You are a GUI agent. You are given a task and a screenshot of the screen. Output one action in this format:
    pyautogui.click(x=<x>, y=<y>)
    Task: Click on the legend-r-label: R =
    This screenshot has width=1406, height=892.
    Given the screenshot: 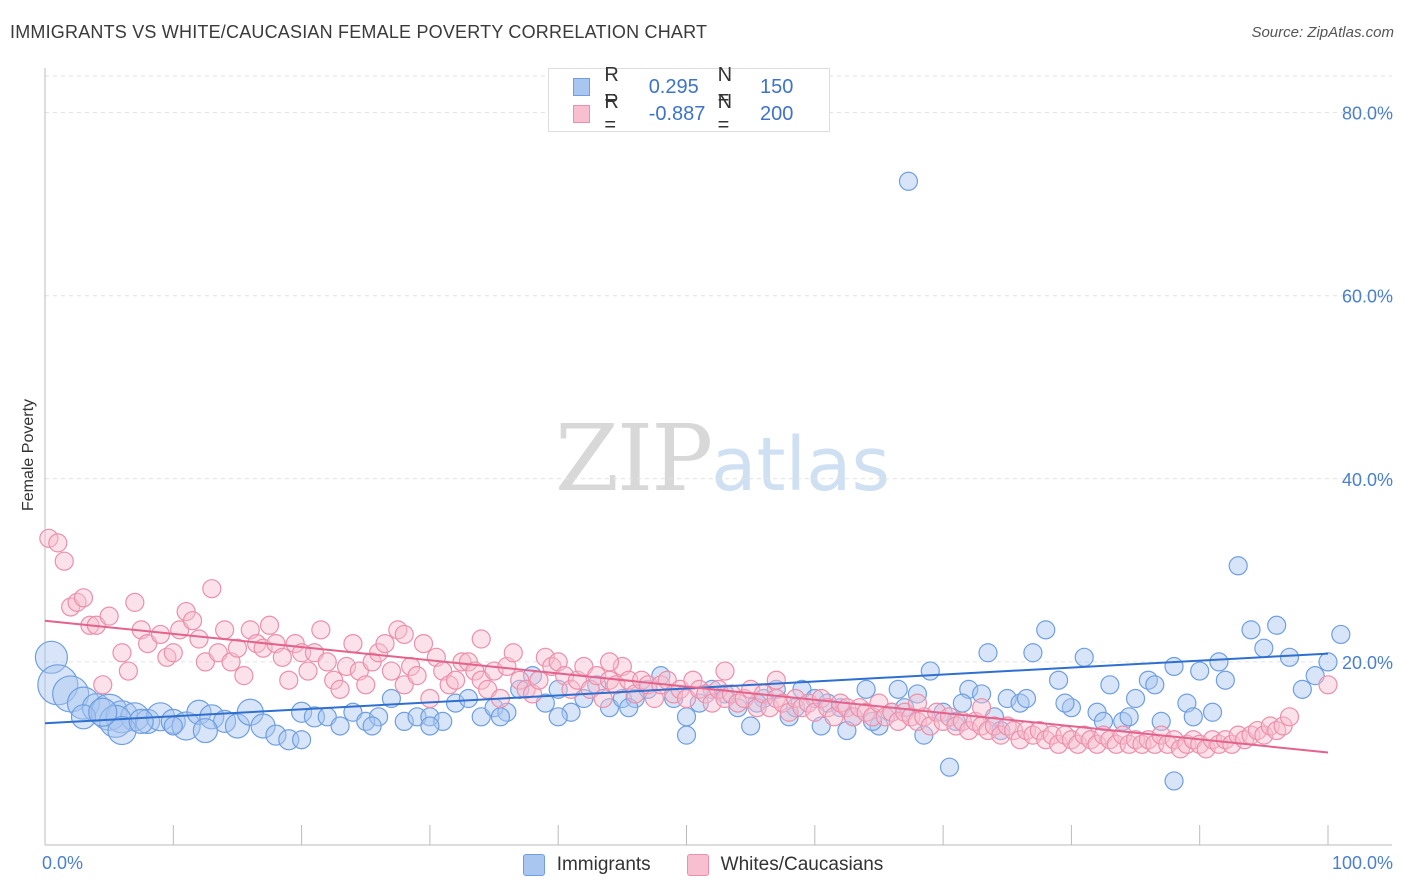 What is the action you would take?
    pyautogui.click(x=611, y=113)
    